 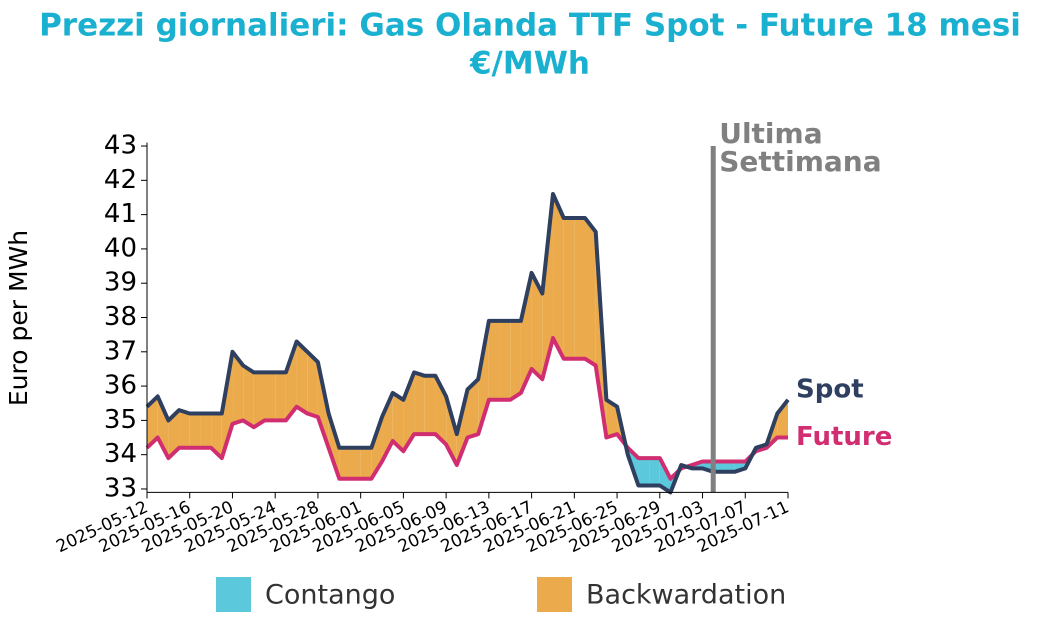 What do you see at coordinates (120, 386) in the screenshot?
I see `y-tick-label: 36` at bounding box center [120, 386].